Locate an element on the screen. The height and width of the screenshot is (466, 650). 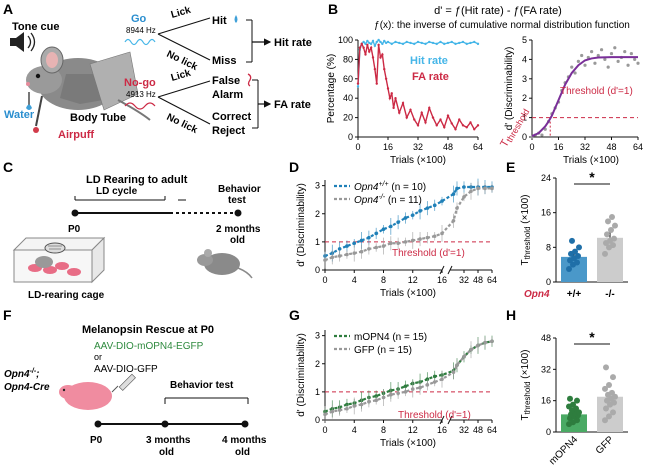
panel-letter-e: E is located at coordinates (510, 167).